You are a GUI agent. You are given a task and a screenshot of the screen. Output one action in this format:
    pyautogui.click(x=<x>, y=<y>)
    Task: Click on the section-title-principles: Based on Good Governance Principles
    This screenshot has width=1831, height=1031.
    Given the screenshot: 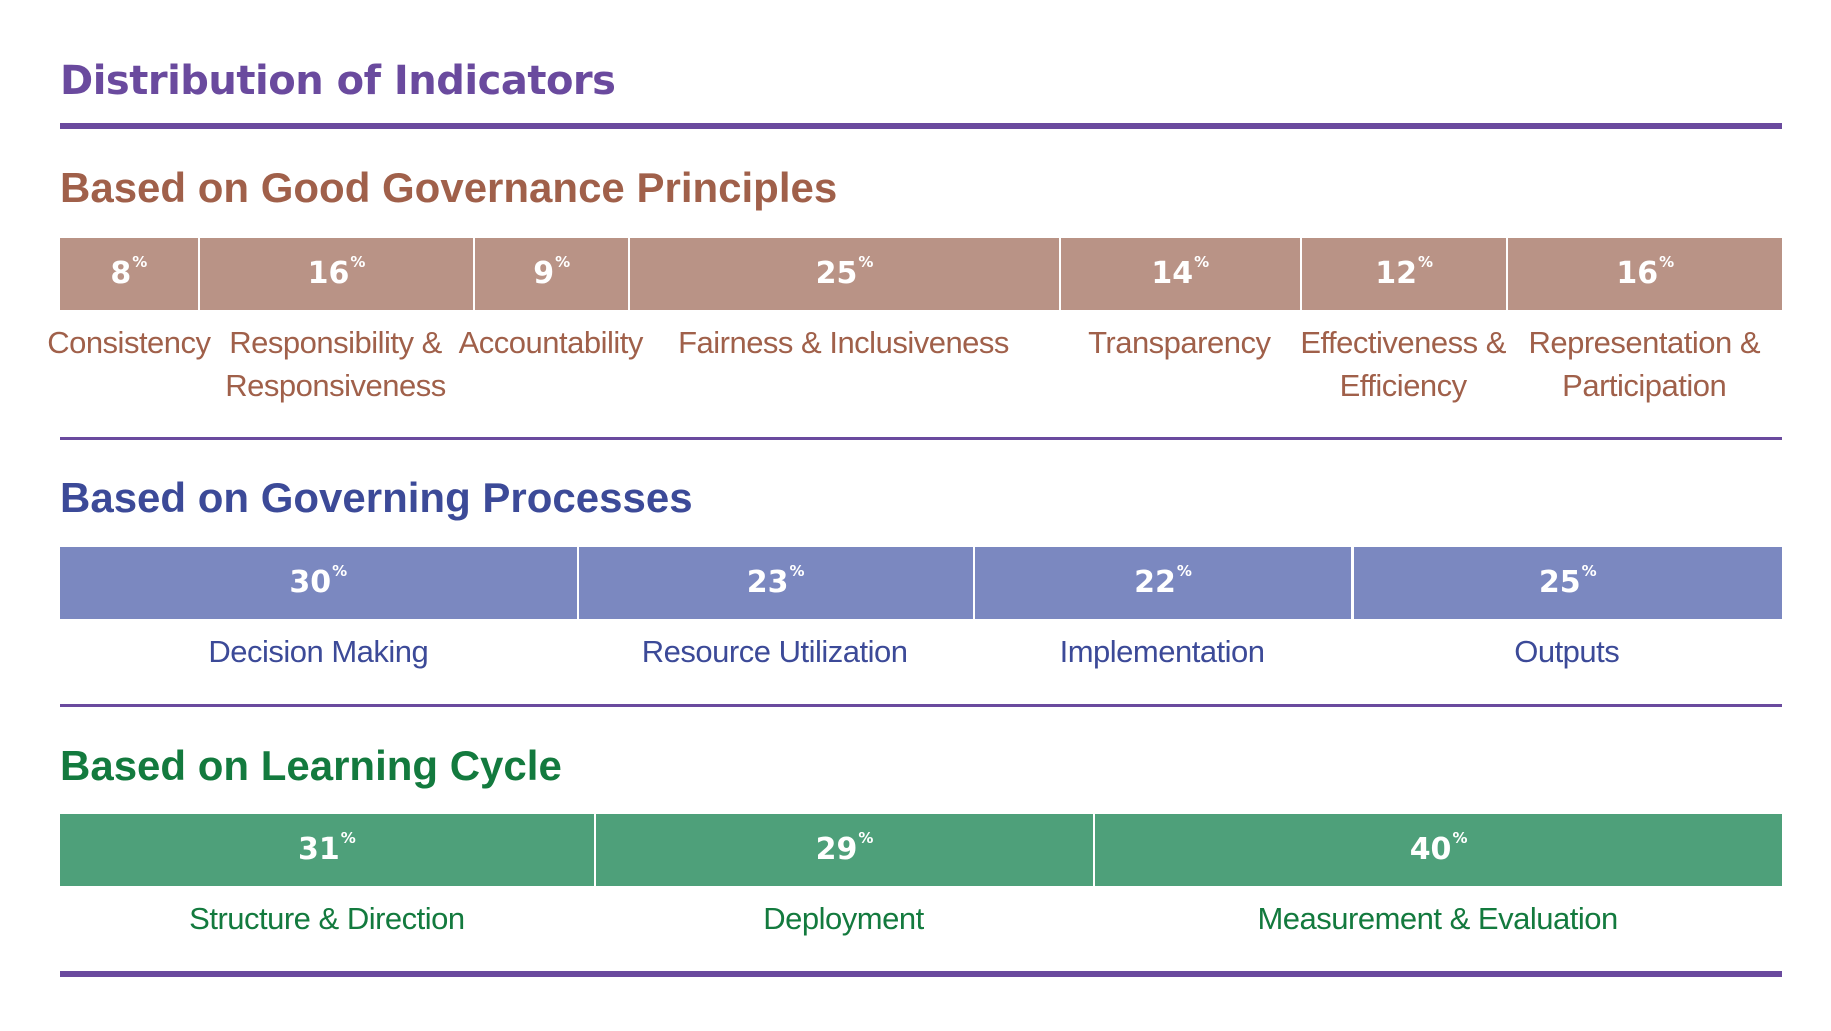 What is the action you would take?
    pyautogui.click(x=449, y=187)
    